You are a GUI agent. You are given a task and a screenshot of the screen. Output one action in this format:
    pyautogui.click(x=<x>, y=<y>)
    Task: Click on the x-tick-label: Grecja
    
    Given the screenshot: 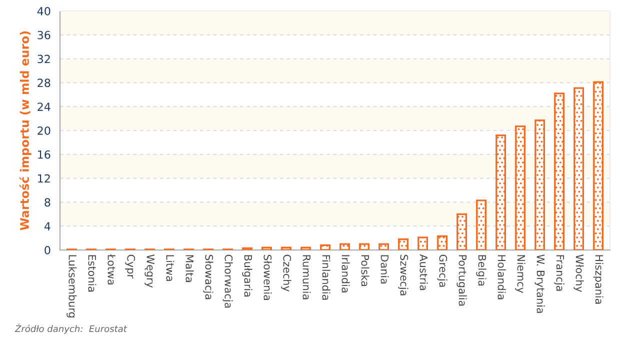 What is the action you would take?
    pyautogui.click(x=442, y=270)
    